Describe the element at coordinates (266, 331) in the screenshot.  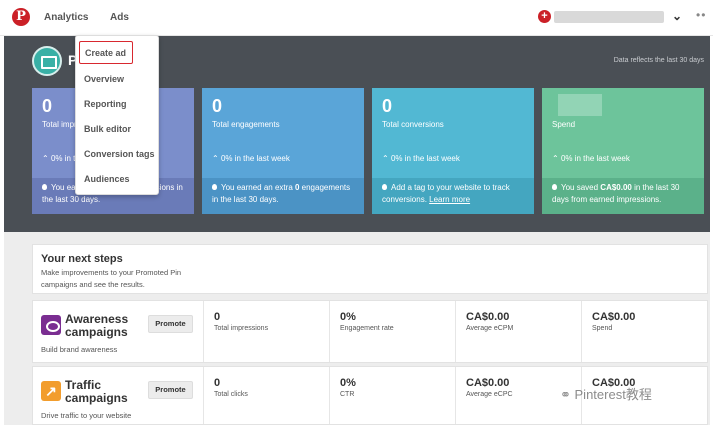
I see `metric-impressions: 0 Total impressions` at that location.